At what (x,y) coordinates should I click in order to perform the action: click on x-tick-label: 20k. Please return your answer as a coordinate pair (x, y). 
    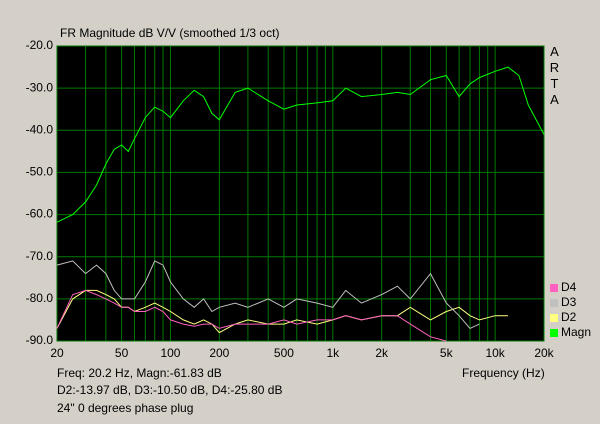
    Looking at the image, I should click on (544, 353).